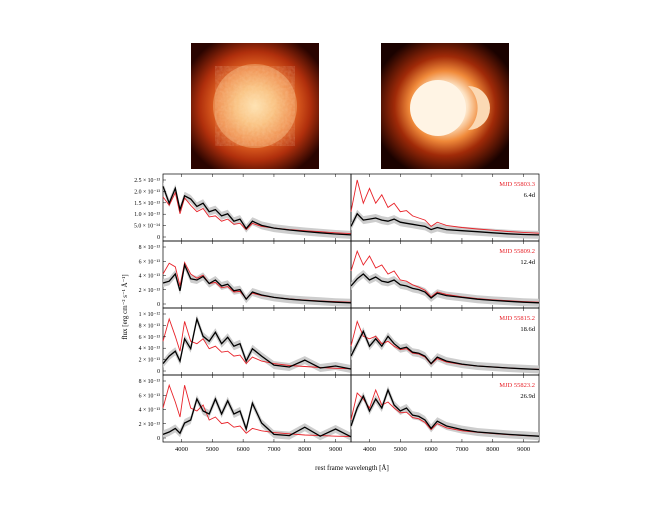  Describe the element at coordinates (147, 181) in the screenshot. I see `y-tick-label: 2.5 × 10⁻¹³` at that location.